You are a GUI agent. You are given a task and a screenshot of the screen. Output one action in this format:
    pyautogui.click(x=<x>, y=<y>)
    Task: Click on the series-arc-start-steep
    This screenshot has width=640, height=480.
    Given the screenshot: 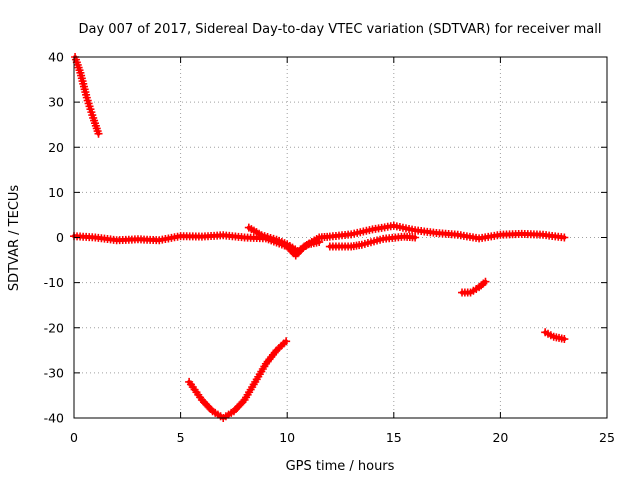 What is the action you would take?
    pyautogui.click(x=87, y=95)
    